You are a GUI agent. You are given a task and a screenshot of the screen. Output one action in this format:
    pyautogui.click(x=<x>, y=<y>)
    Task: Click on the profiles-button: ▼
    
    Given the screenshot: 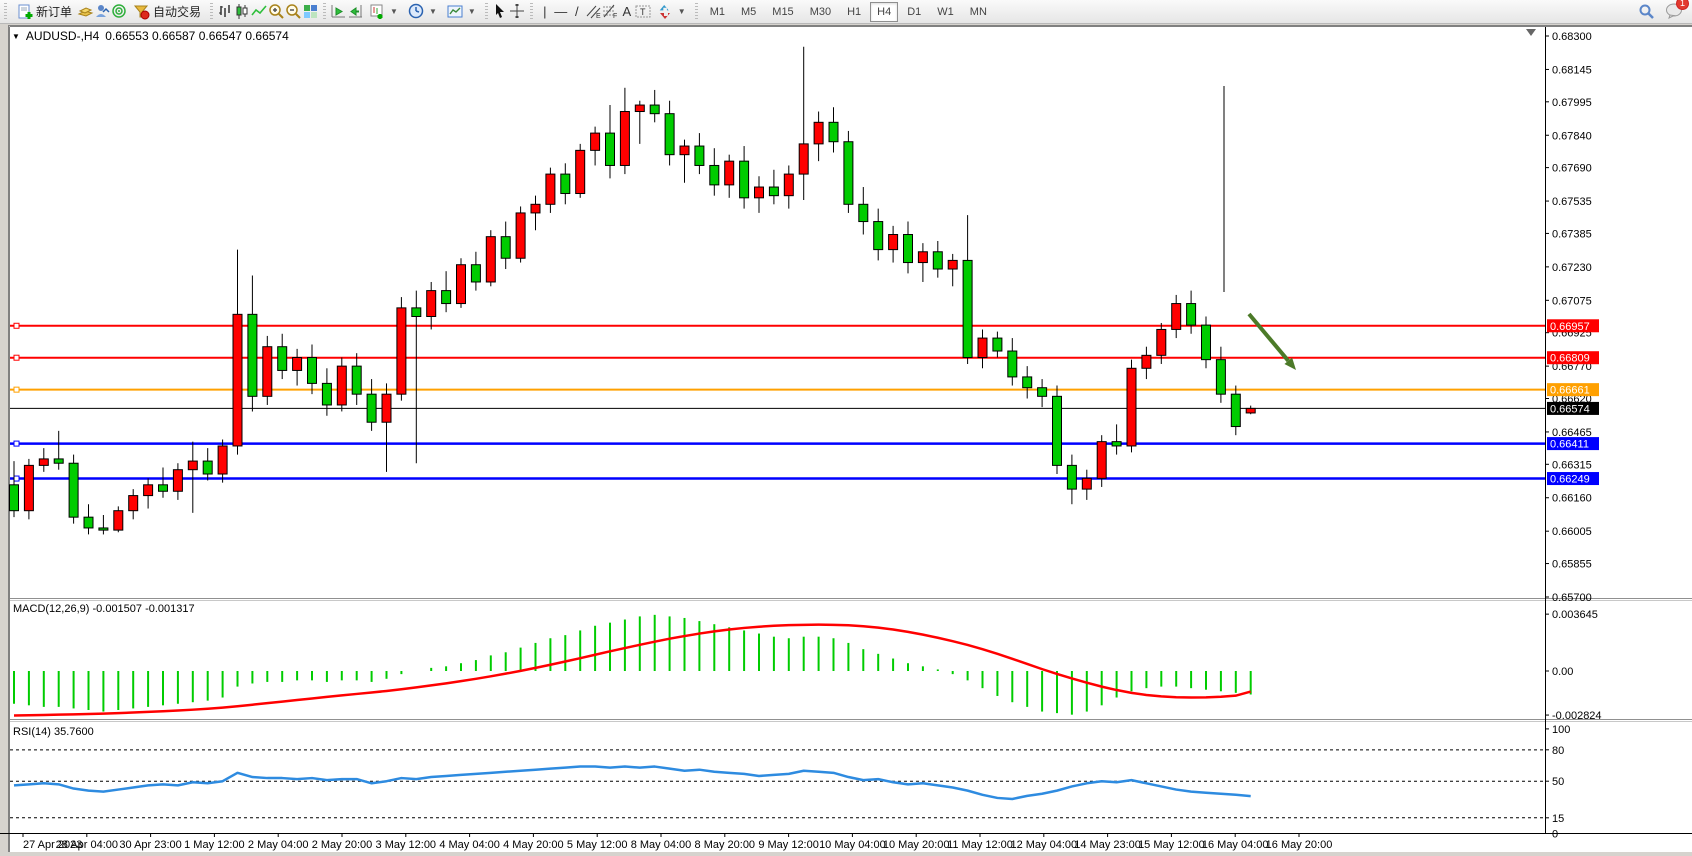 What is the action you would take?
    pyautogui.click(x=422, y=12)
    